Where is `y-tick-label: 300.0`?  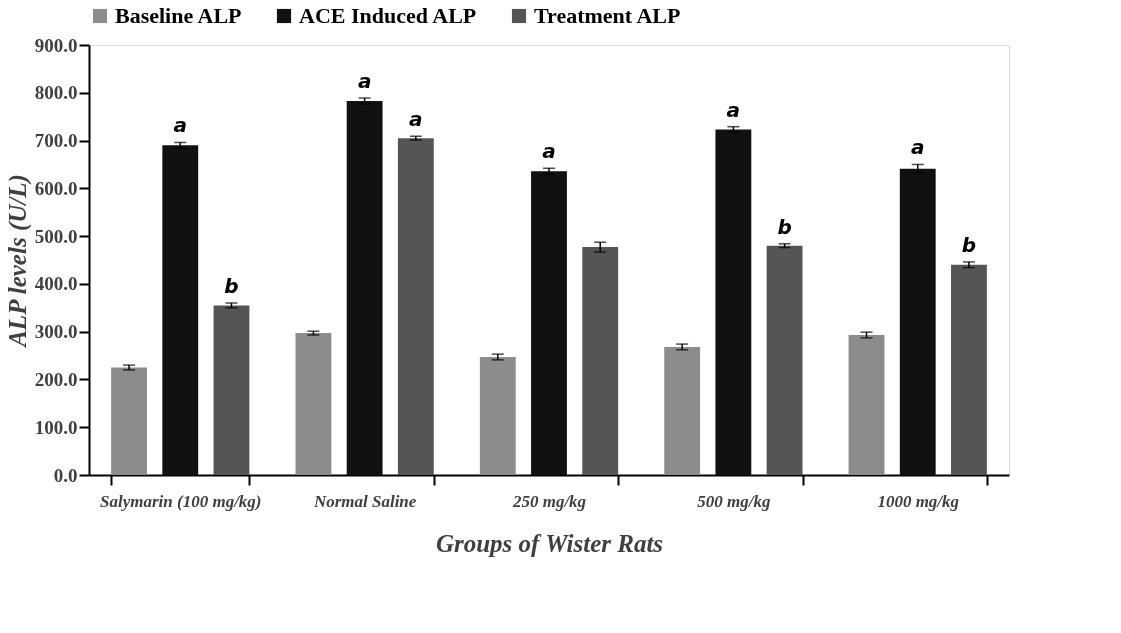 y-tick-label: 300.0 is located at coordinates (56, 332).